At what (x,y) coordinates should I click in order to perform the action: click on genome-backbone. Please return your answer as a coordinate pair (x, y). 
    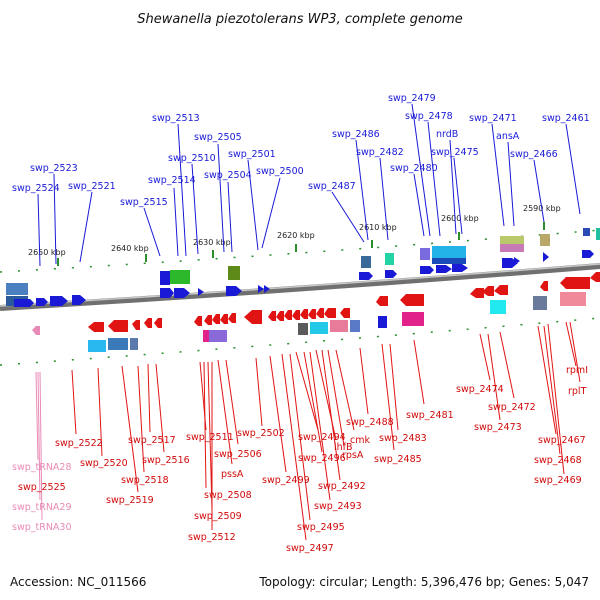
    Looking at the image, I should click on (300, 287).